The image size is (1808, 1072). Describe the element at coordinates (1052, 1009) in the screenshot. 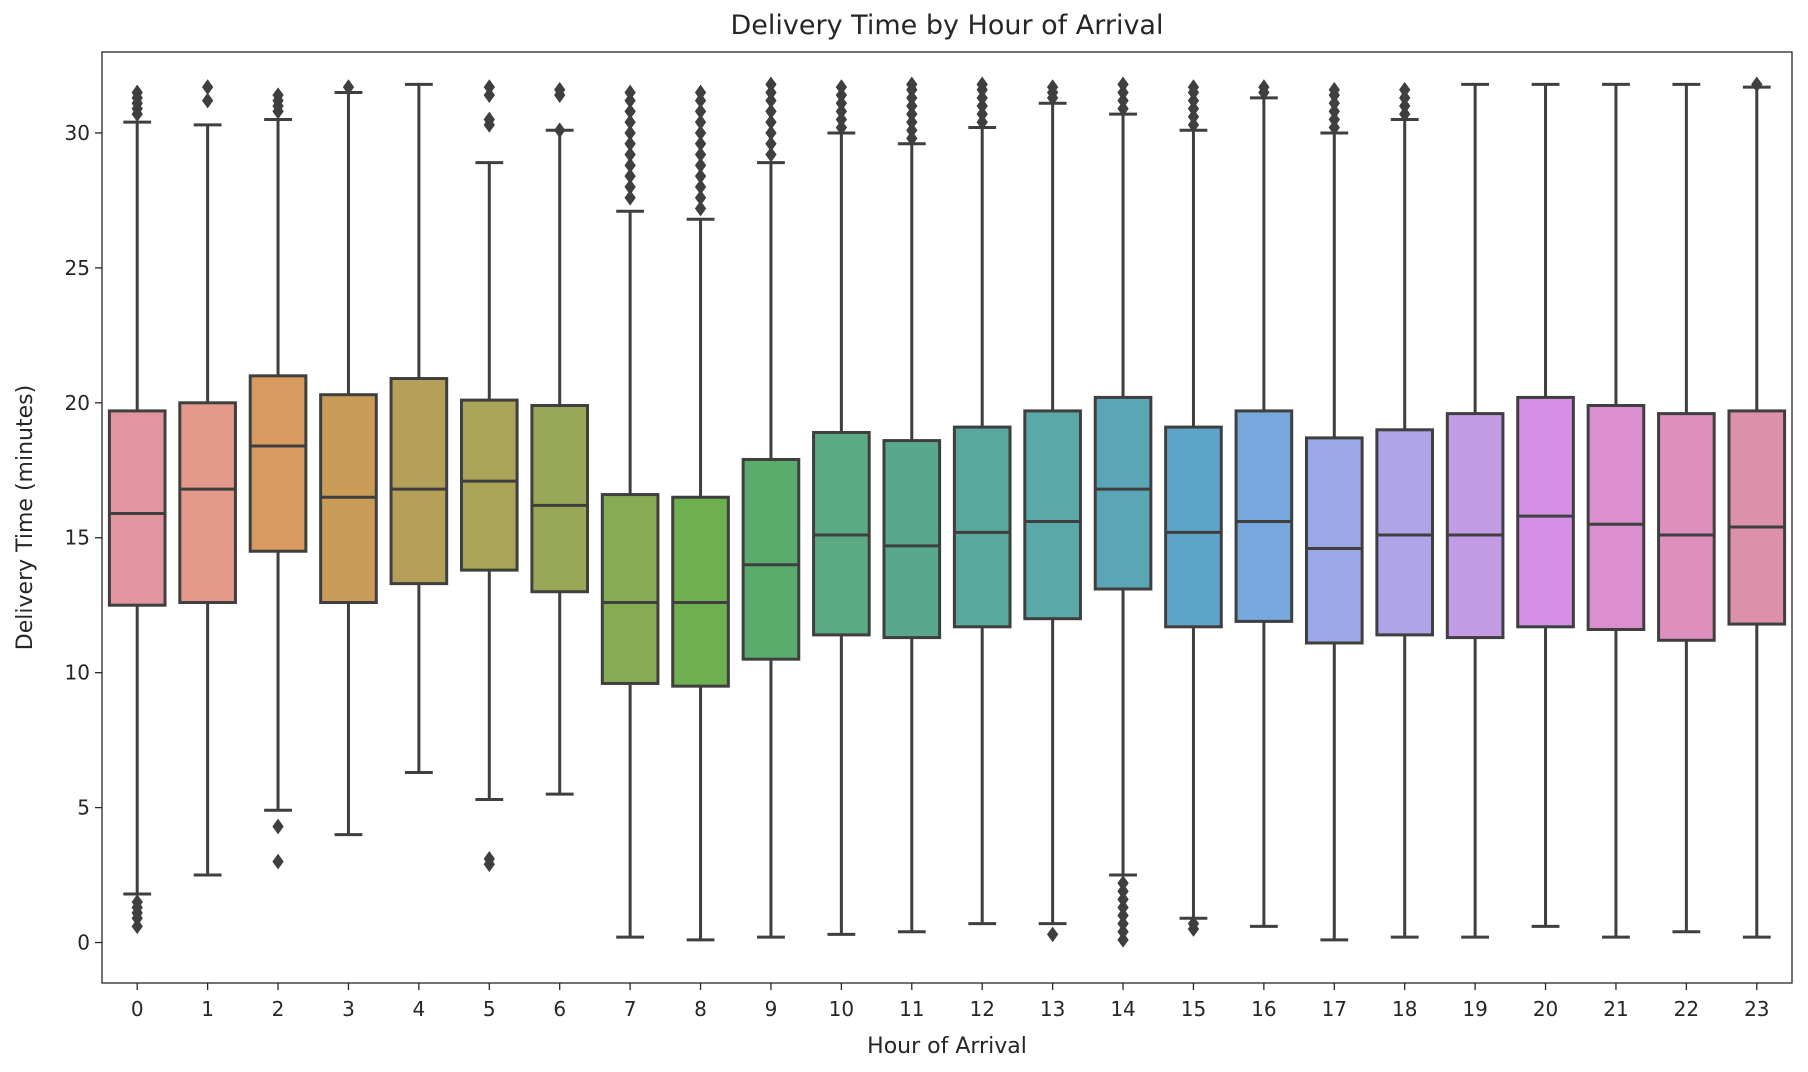

I see `x-tick-label: 13` at that location.